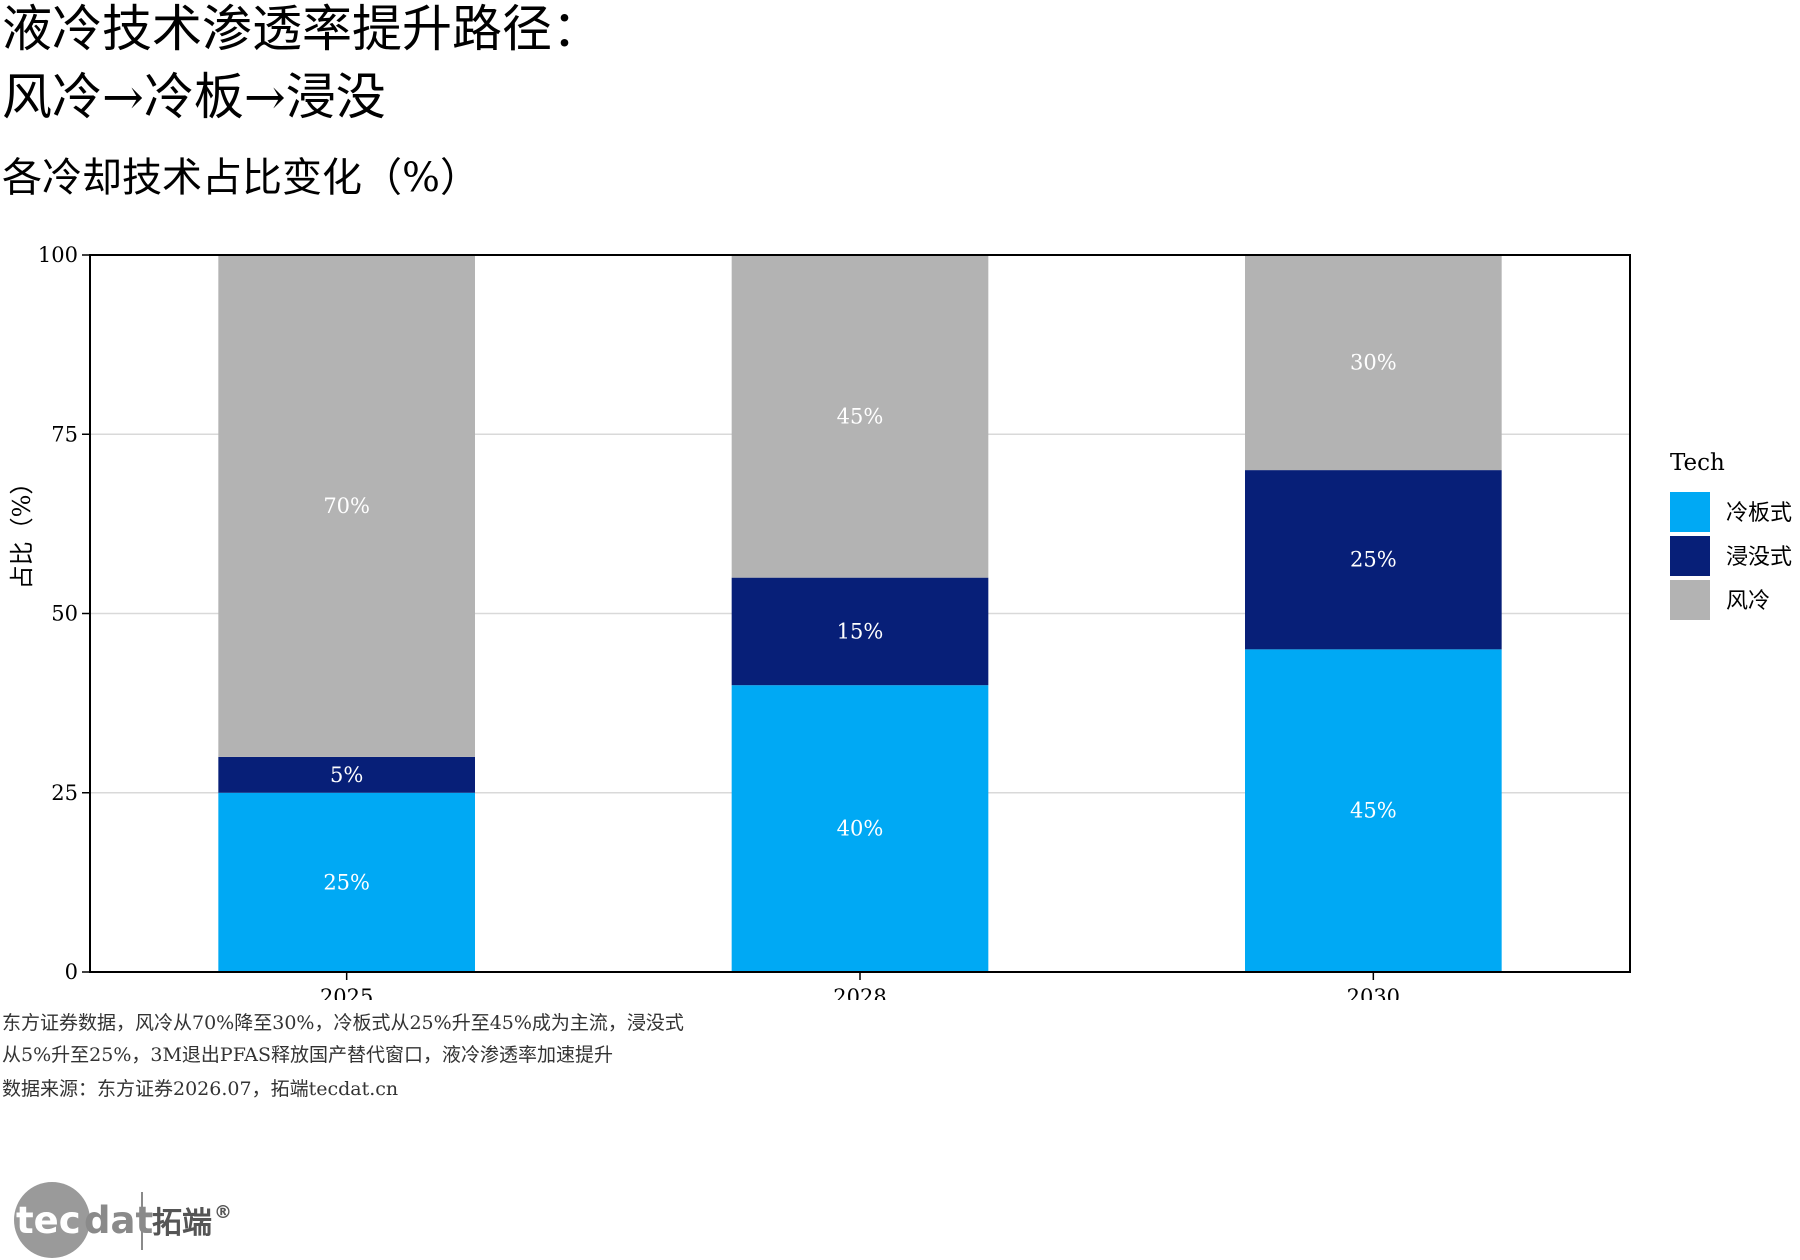 Image resolution: width=1800 pixels, height=1260 pixels. What do you see at coordinates (1759, 513) in the screenshot?
I see `legend-label: 冷板式` at bounding box center [1759, 513].